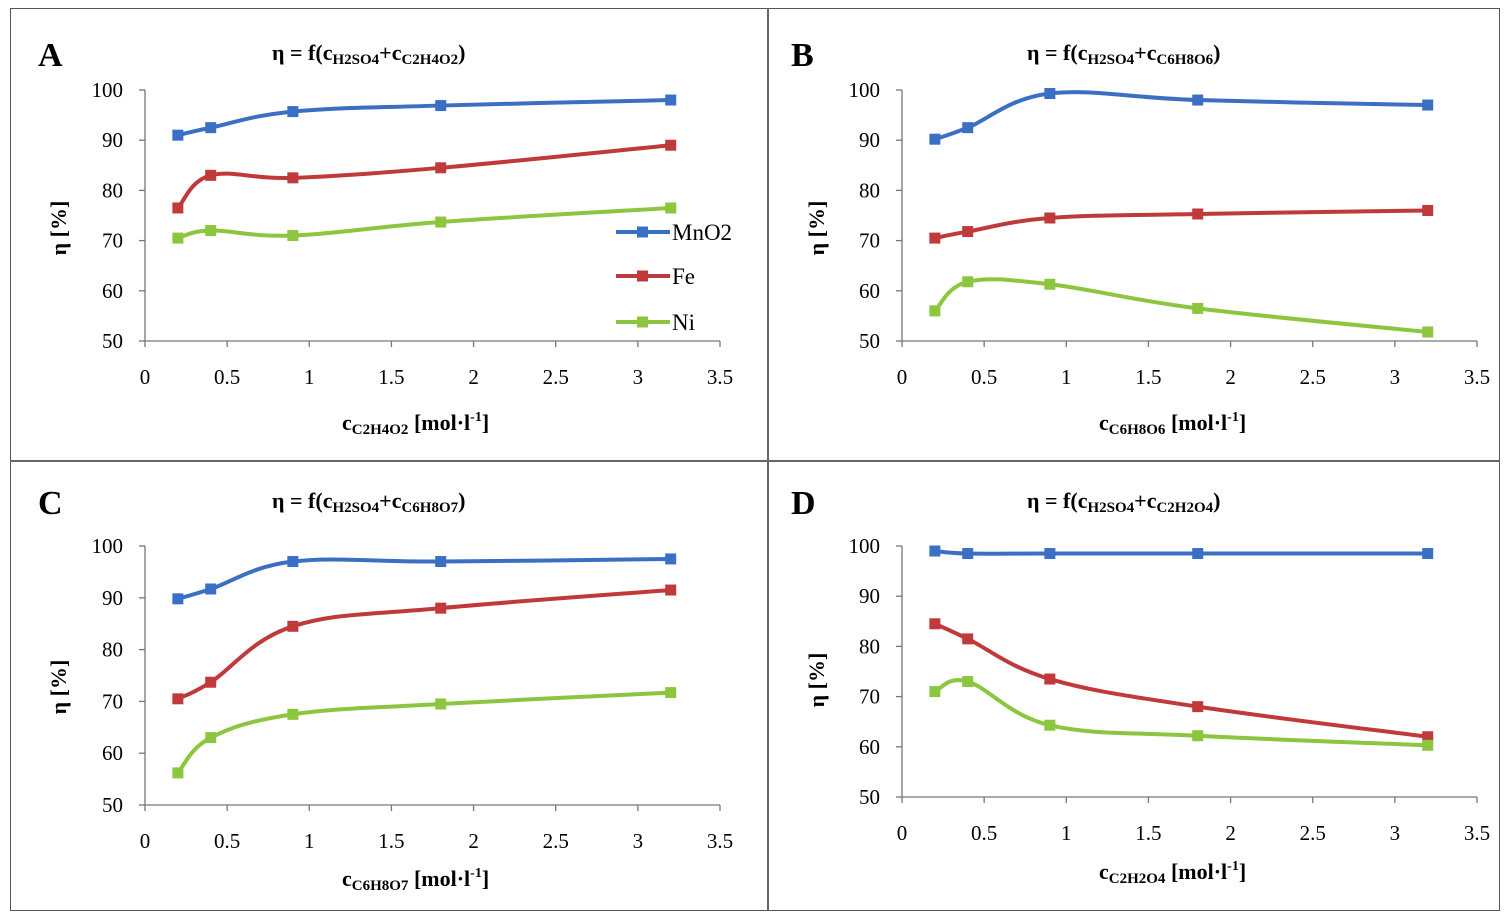  What do you see at coordinates (397, 500) in the screenshot?
I see `title-term-2: c` at bounding box center [397, 500].